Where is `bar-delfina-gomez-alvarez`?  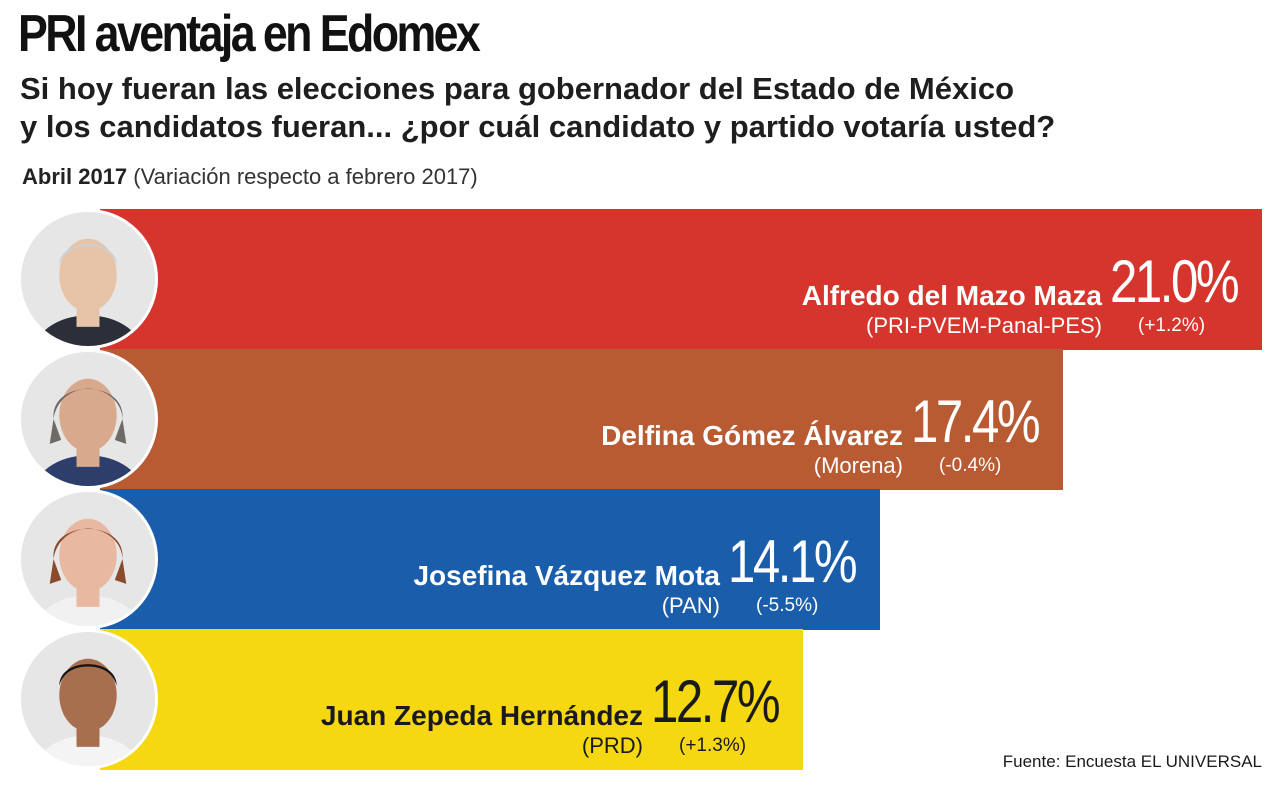 bar-delfina-gomez-alvarez is located at coordinates (581, 419).